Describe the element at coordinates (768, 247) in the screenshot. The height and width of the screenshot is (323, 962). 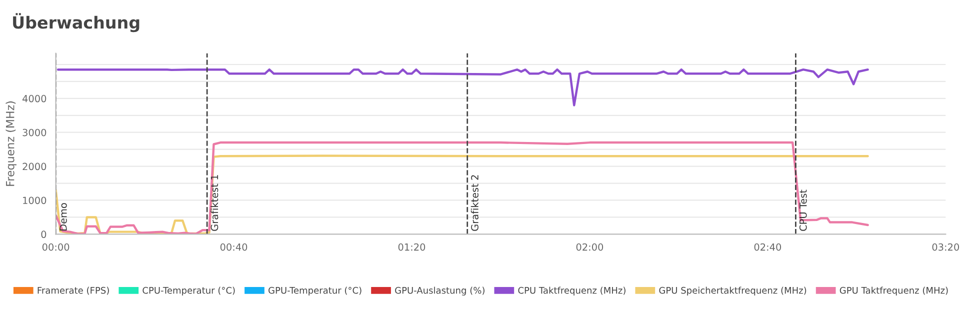
I see `x-tick-label: 02:40` at that location.